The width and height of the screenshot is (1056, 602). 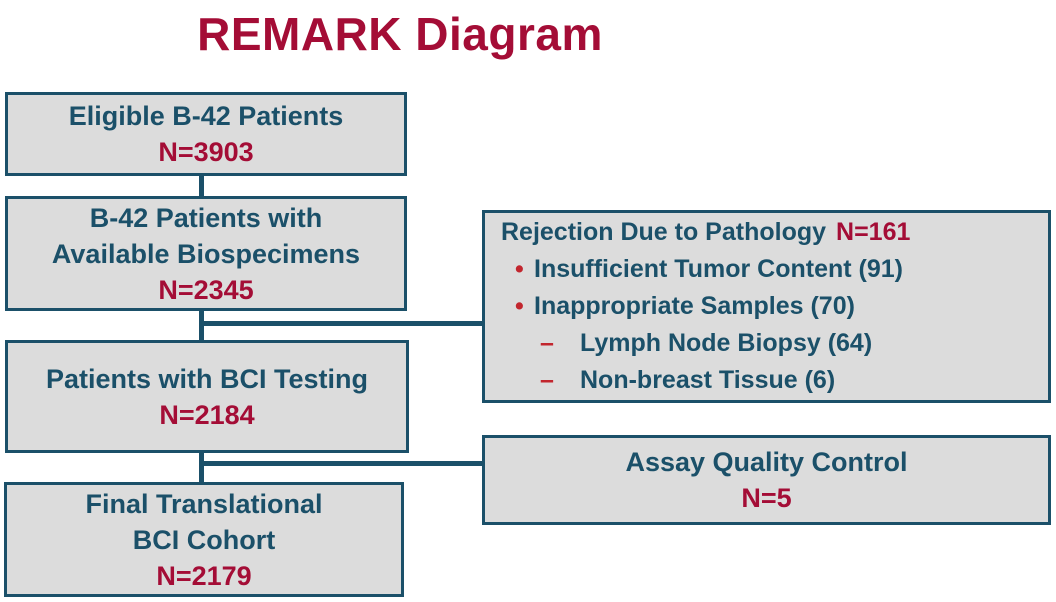 I want to click on flow-box-count: N=2345, so click(x=206, y=289).